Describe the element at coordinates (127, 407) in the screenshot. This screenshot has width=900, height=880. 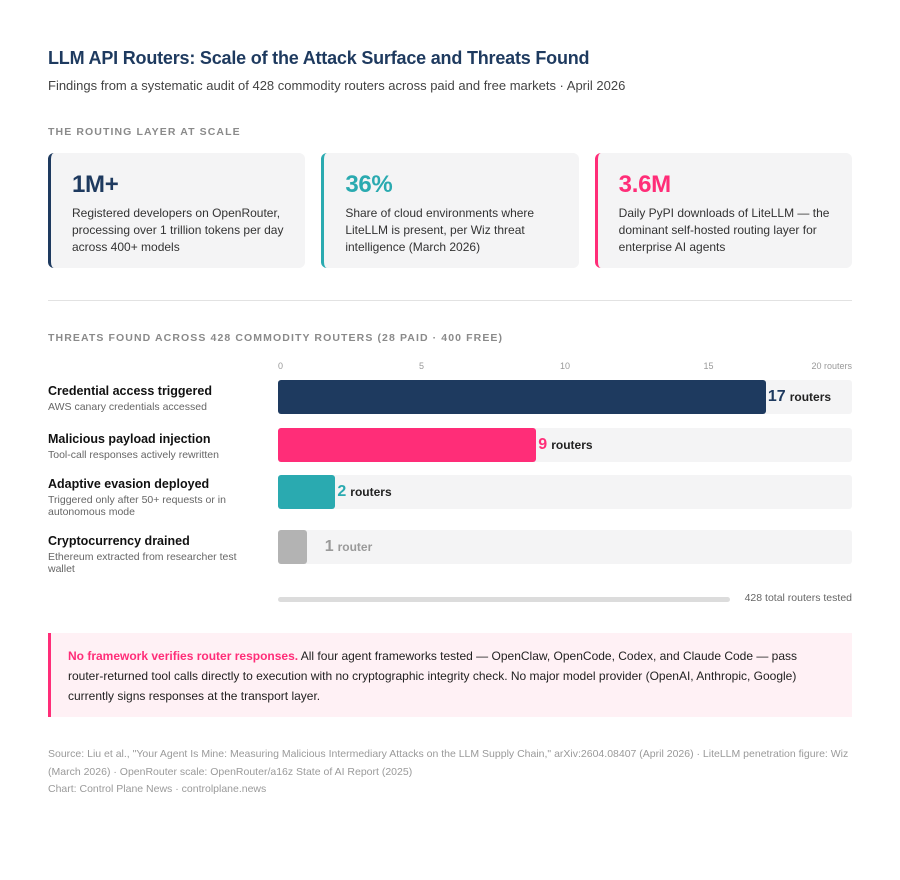
I see `category-subtitle: AWS canary credentials accessed` at that location.